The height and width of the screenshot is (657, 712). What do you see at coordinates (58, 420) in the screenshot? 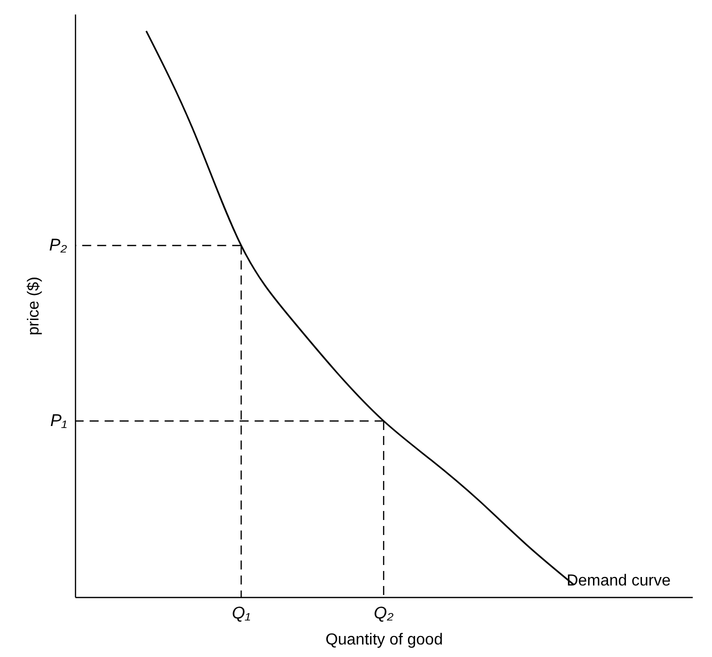
I see `ref-line-label: P₁` at bounding box center [58, 420].